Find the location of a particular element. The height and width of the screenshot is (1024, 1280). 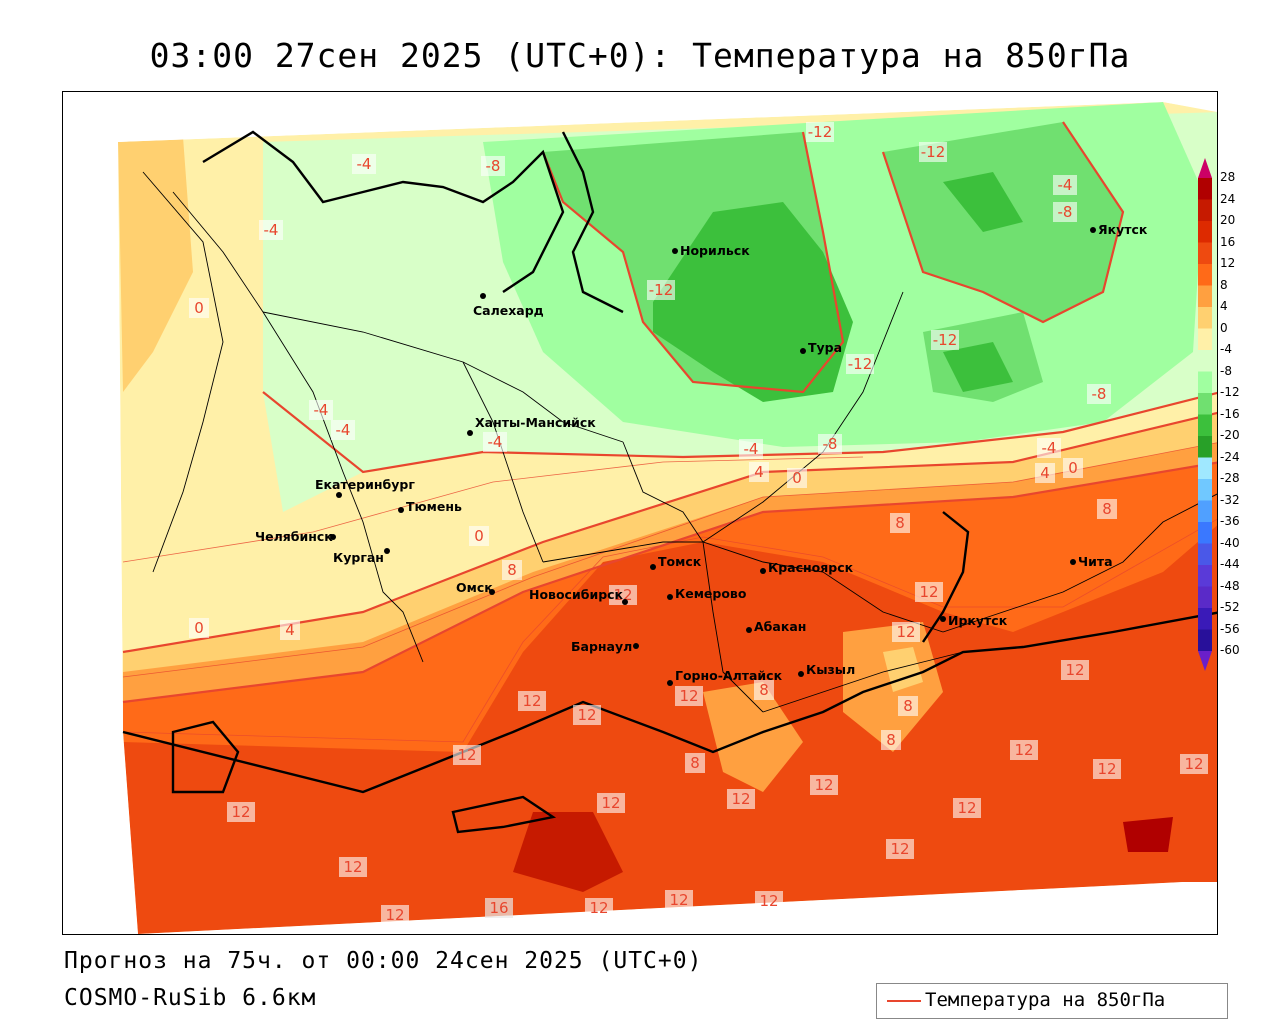

scale-bottom-arrow is located at coordinates (1205, 661).